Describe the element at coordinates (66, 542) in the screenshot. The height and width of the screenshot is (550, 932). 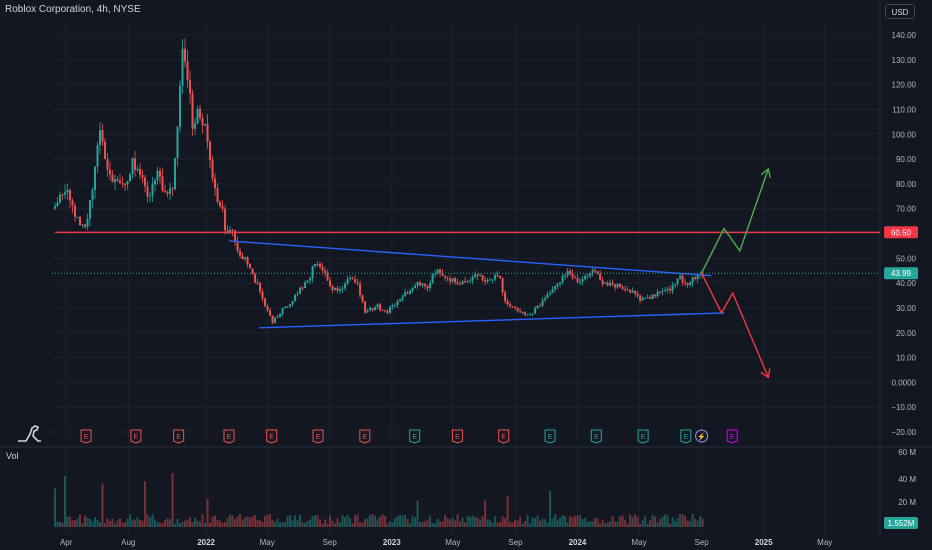
I see `x-tick-label: Apr` at that location.